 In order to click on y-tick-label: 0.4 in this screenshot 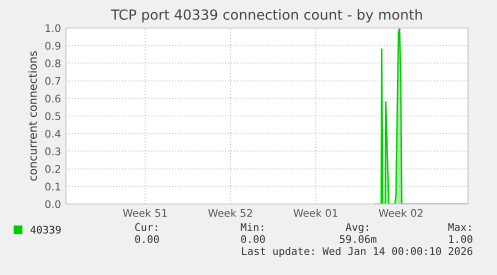, I will do `click(53, 134)`.